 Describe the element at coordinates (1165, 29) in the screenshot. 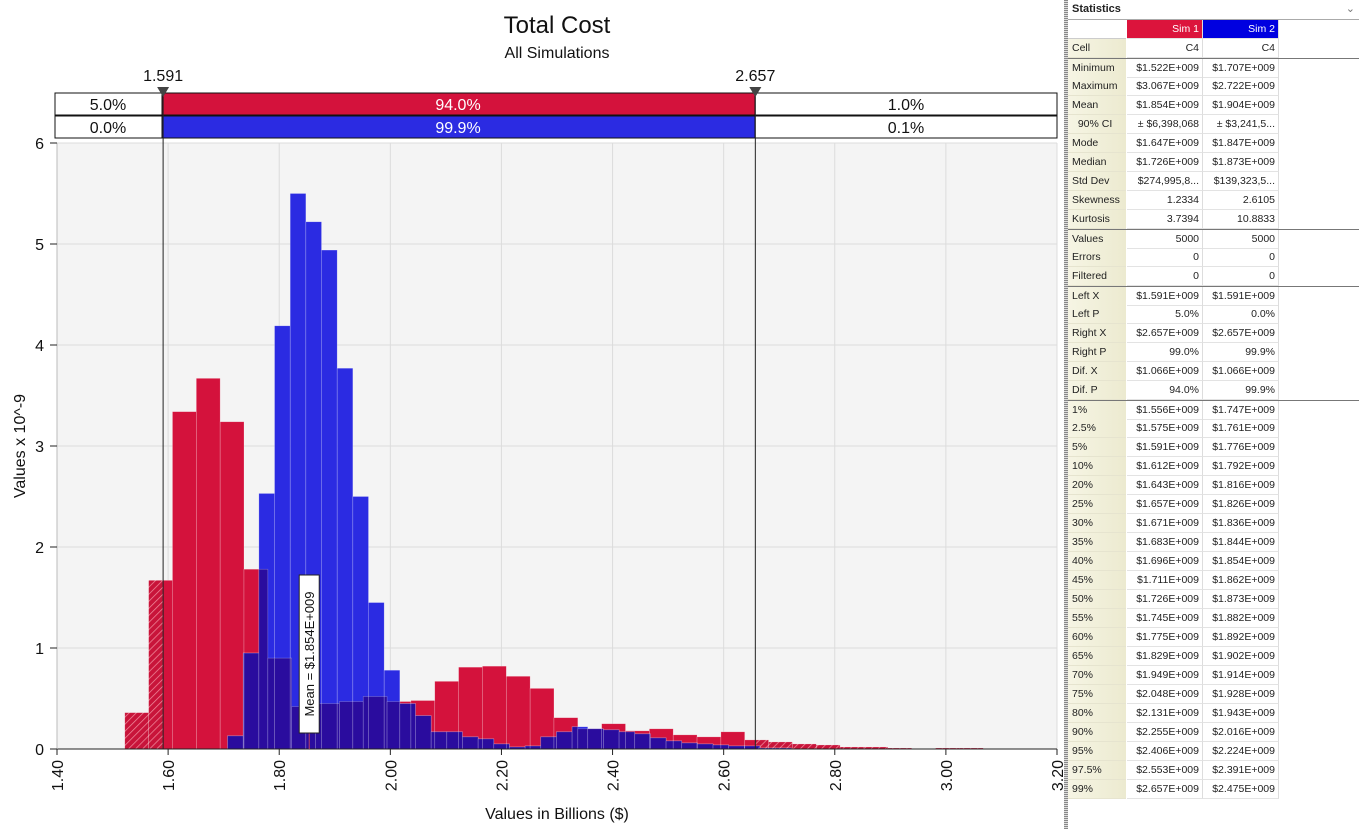

I see `column-header-sim-1: Sim 1` at that location.